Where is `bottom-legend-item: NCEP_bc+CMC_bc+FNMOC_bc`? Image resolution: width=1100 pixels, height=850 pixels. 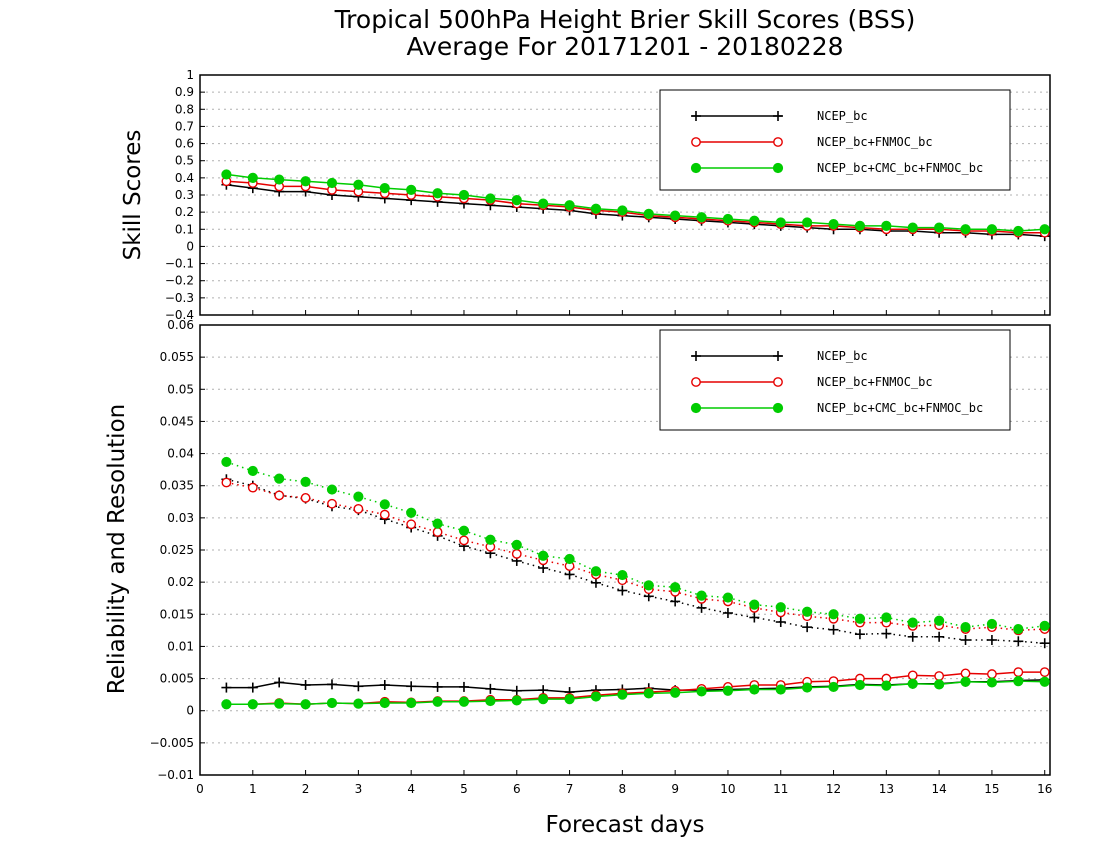
bottom-legend-item: NCEP_bc+CMC_bc+FNMOC_bc is located at coordinates (836, 408).